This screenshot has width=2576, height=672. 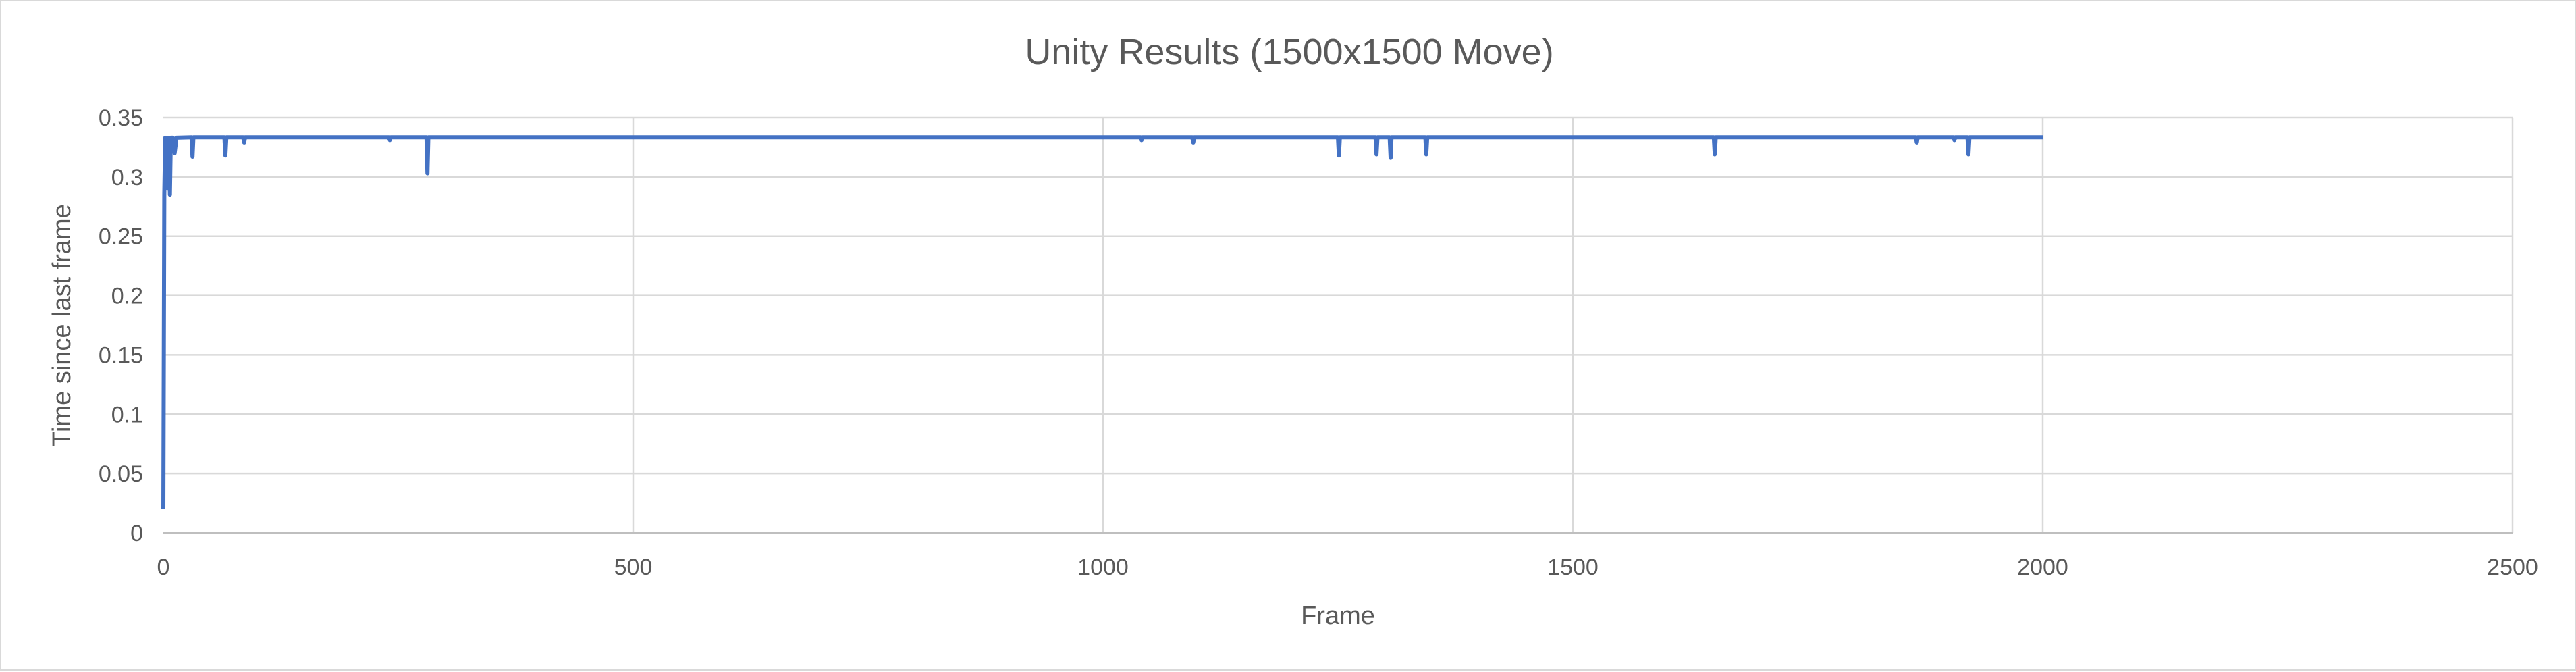 I want to click on x-tick-label: 2500, so click(x=2512, y=567).